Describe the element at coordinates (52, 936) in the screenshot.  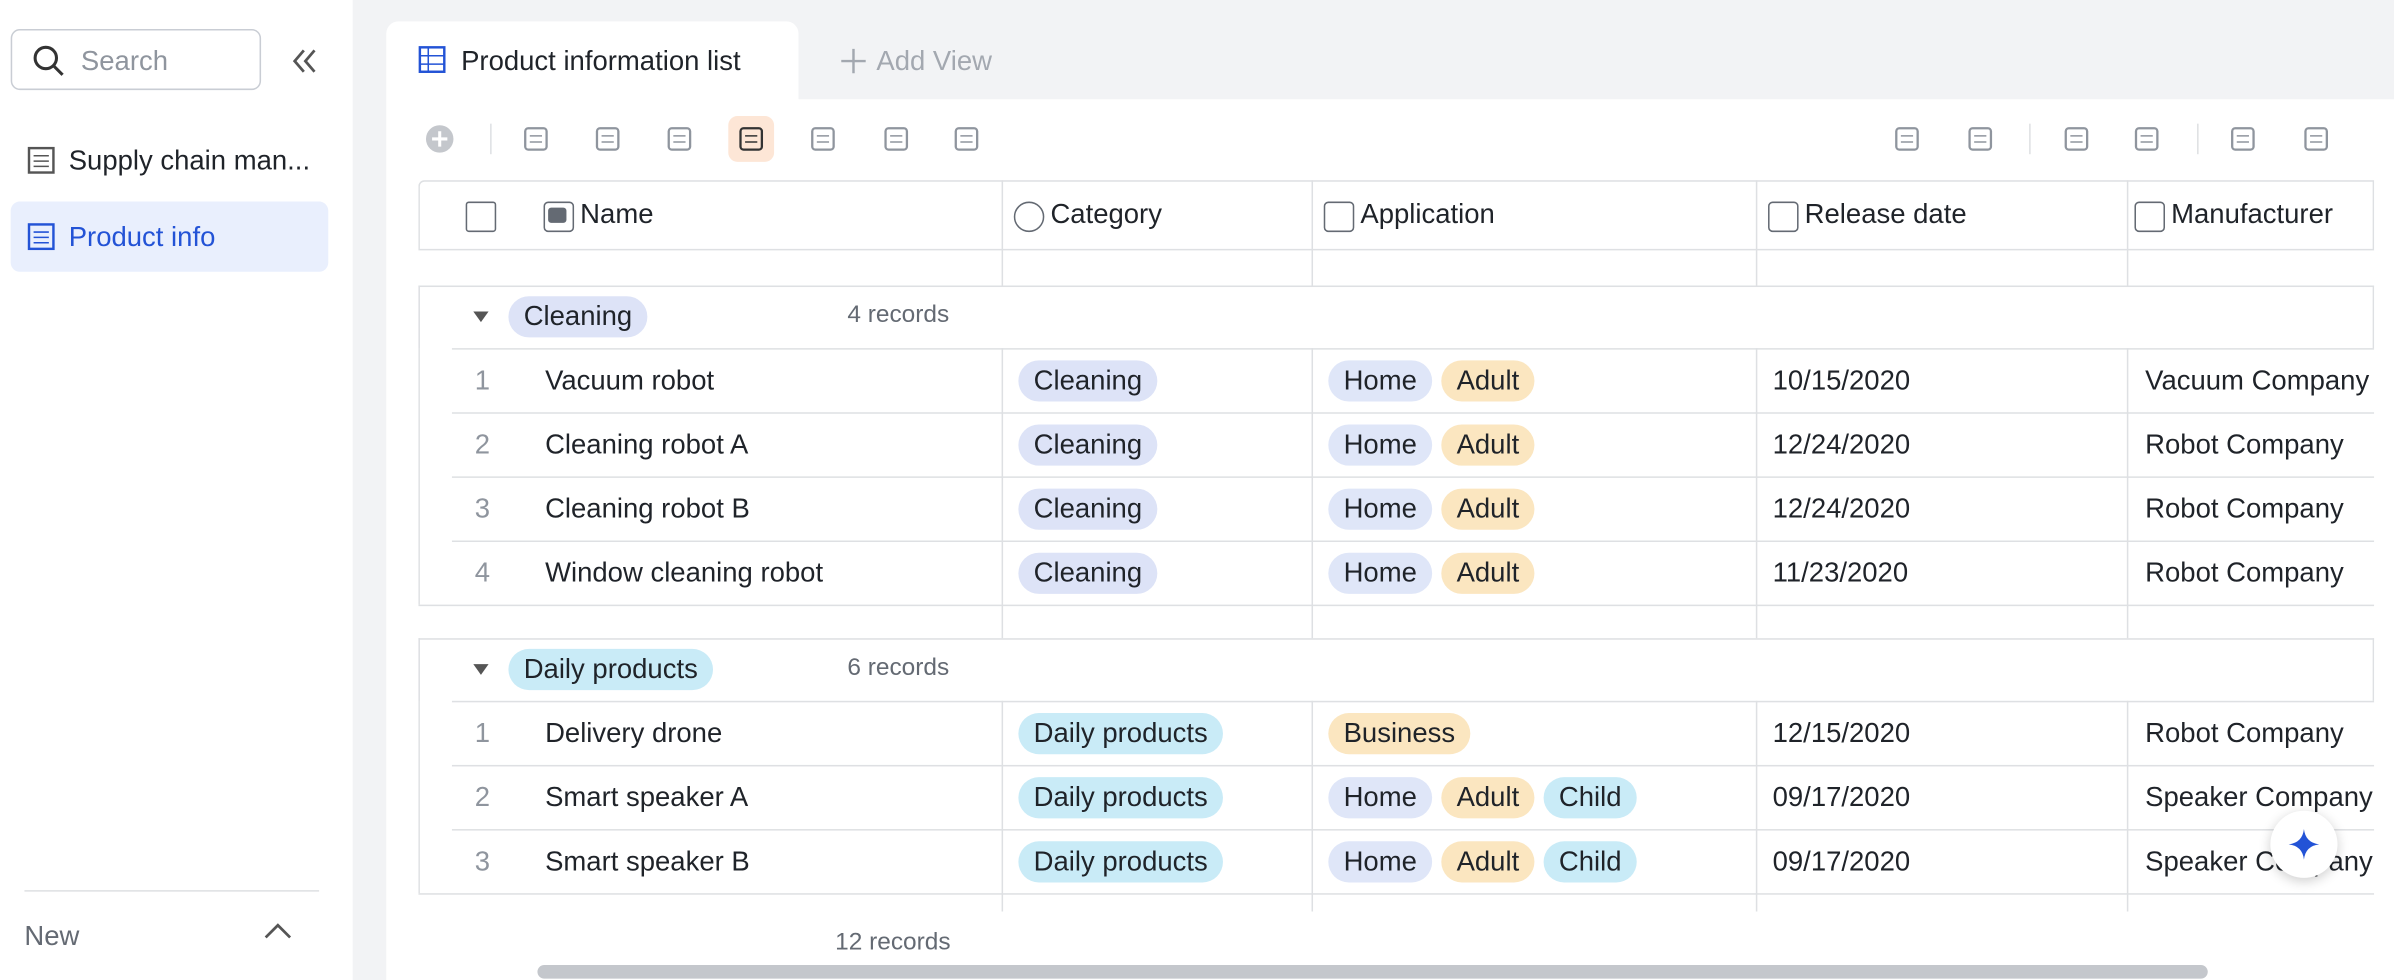
I see `new-button: New` at that location.